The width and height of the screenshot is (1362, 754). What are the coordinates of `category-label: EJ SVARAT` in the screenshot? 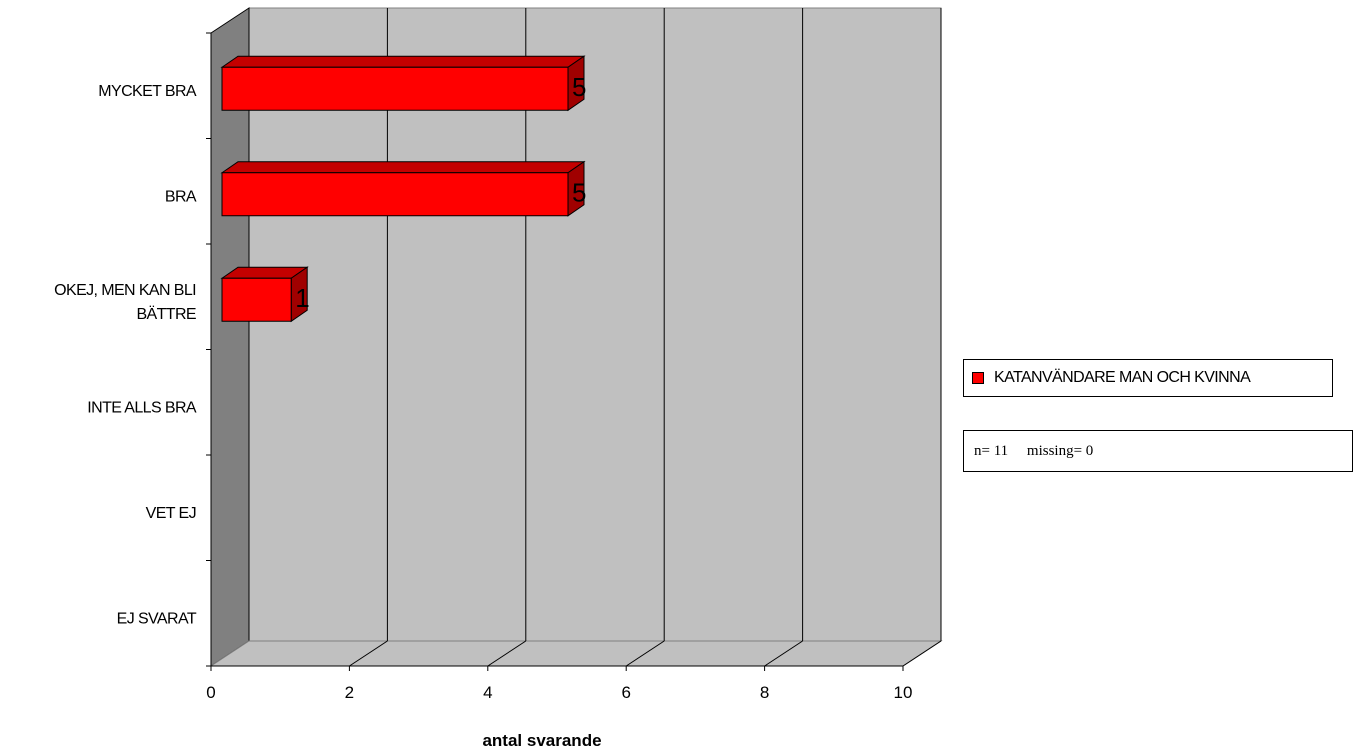 It's located at (157, 618).